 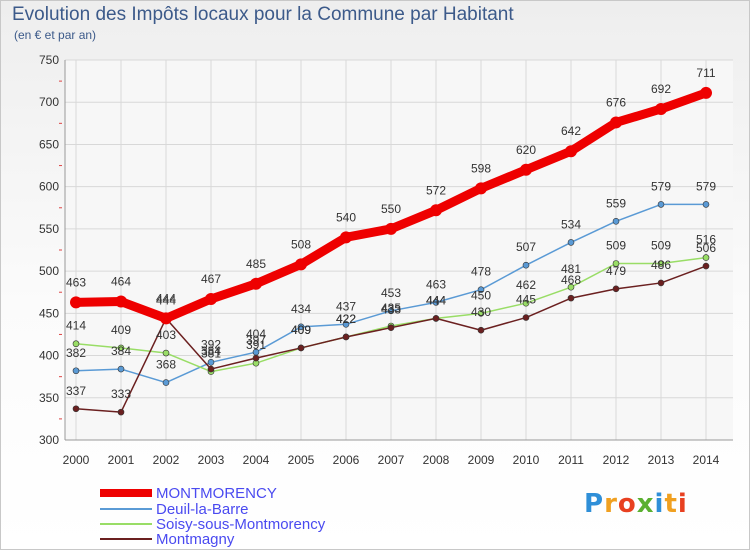 I want to click on y-tick-label: 600, so click(x=49, y=187).